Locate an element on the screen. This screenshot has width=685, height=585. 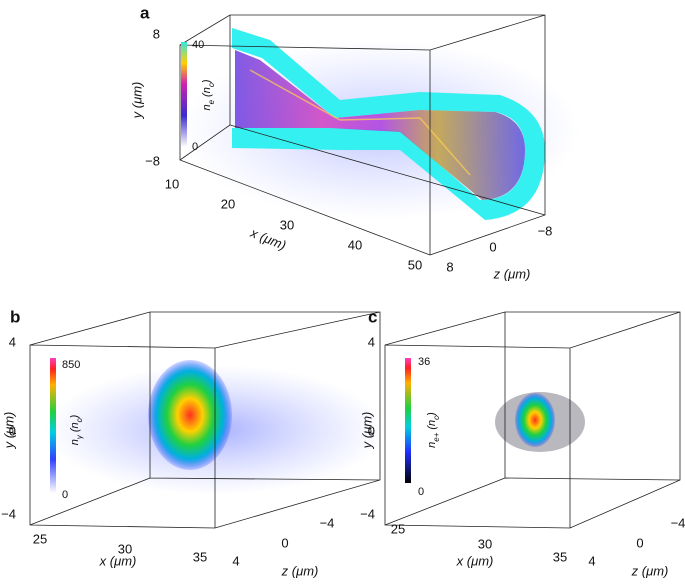
colorbar-max: 850 is located at coordinates (71, 365).